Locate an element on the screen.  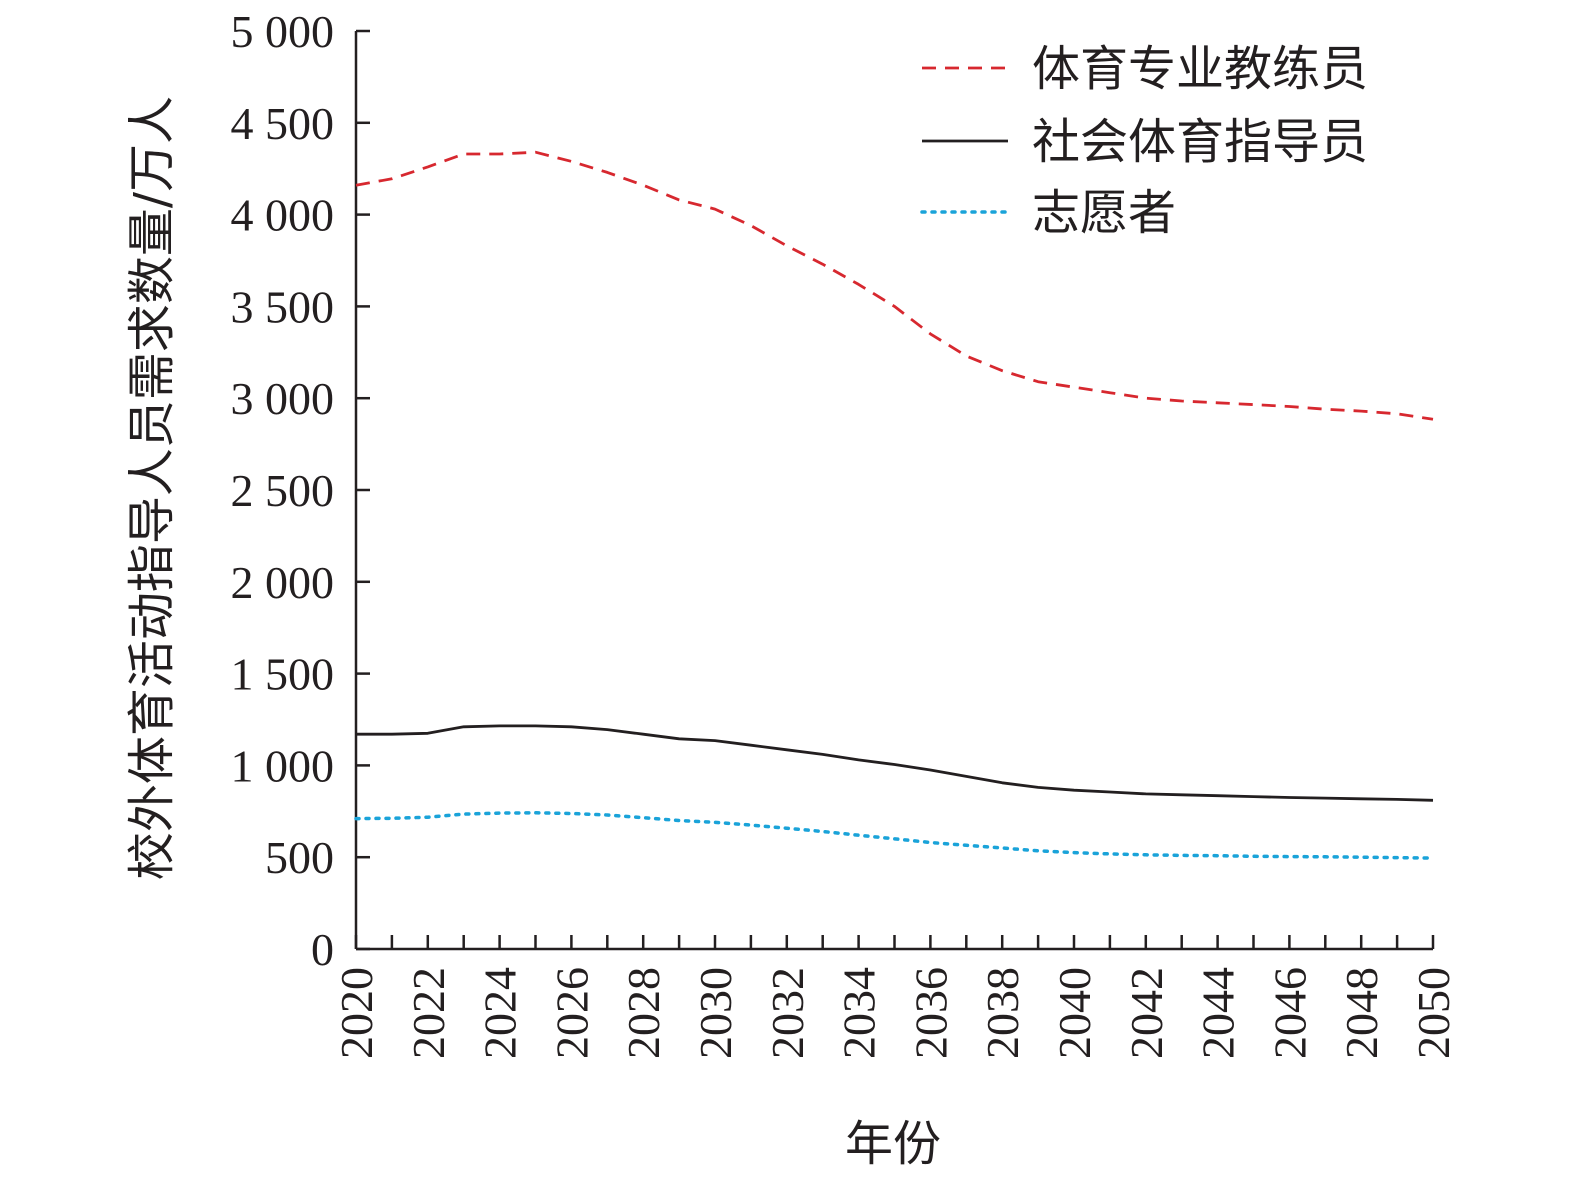
x-tick-label: 2046 is located at coordinates (1289, 1013).